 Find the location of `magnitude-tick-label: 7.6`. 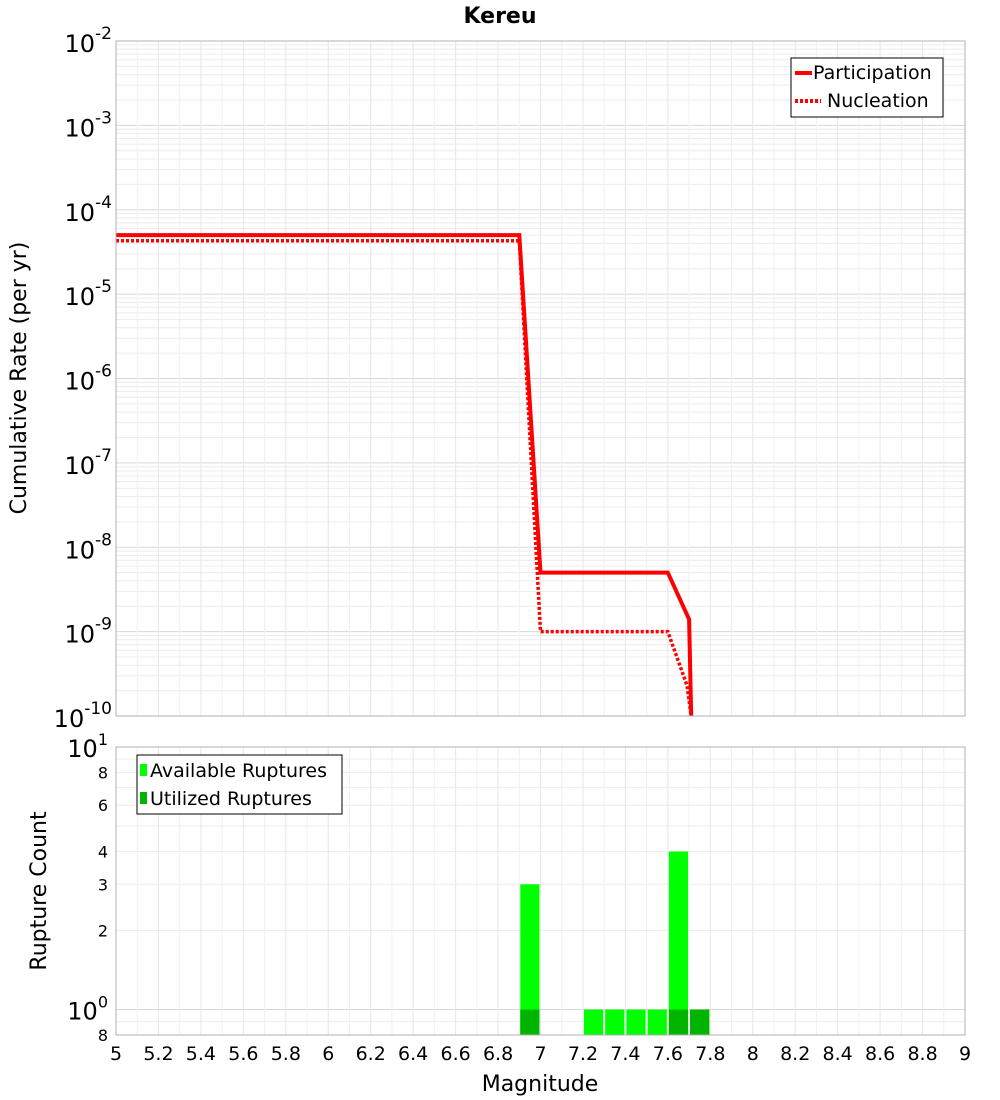

magnitude-tick-label: 7.6 is located at coordinates (668, 1054).